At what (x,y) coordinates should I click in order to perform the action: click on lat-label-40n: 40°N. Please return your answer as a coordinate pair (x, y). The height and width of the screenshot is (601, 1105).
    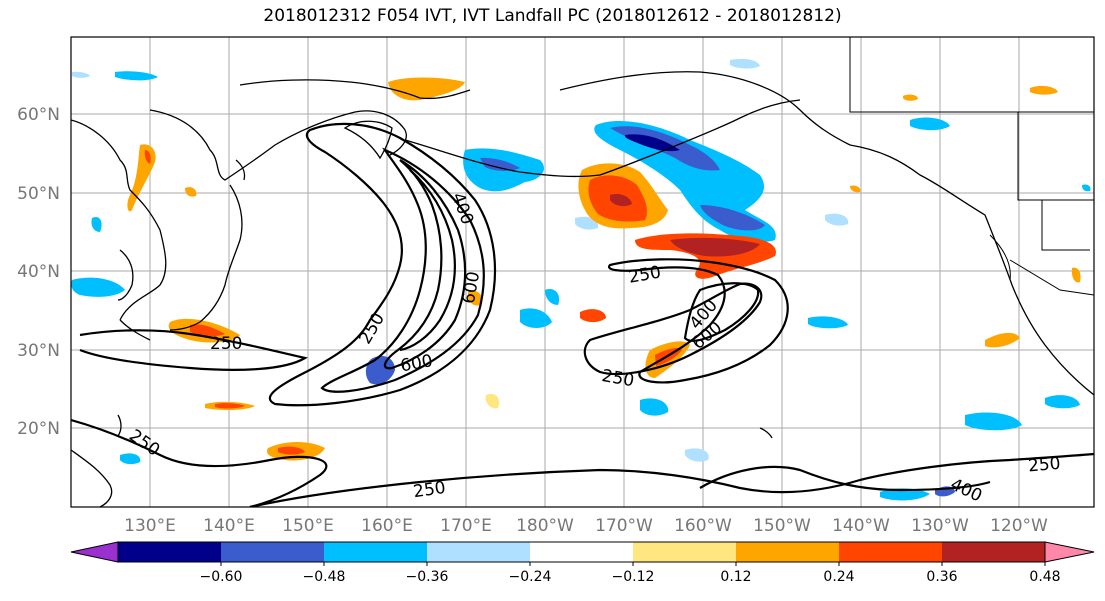
    Looking at the image, I should click on (38, 272).